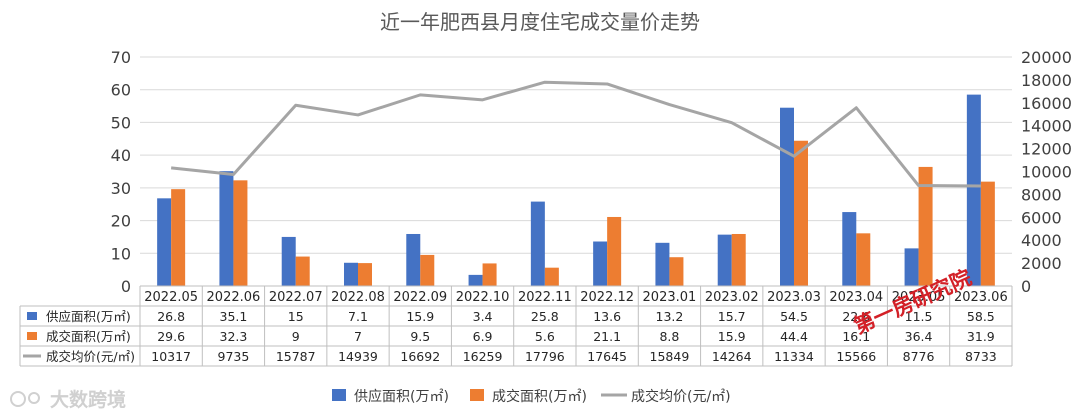  Describe the element at coordinates (178, 237) in the screenshot. I see `bar-sales-2022.05` at that location.